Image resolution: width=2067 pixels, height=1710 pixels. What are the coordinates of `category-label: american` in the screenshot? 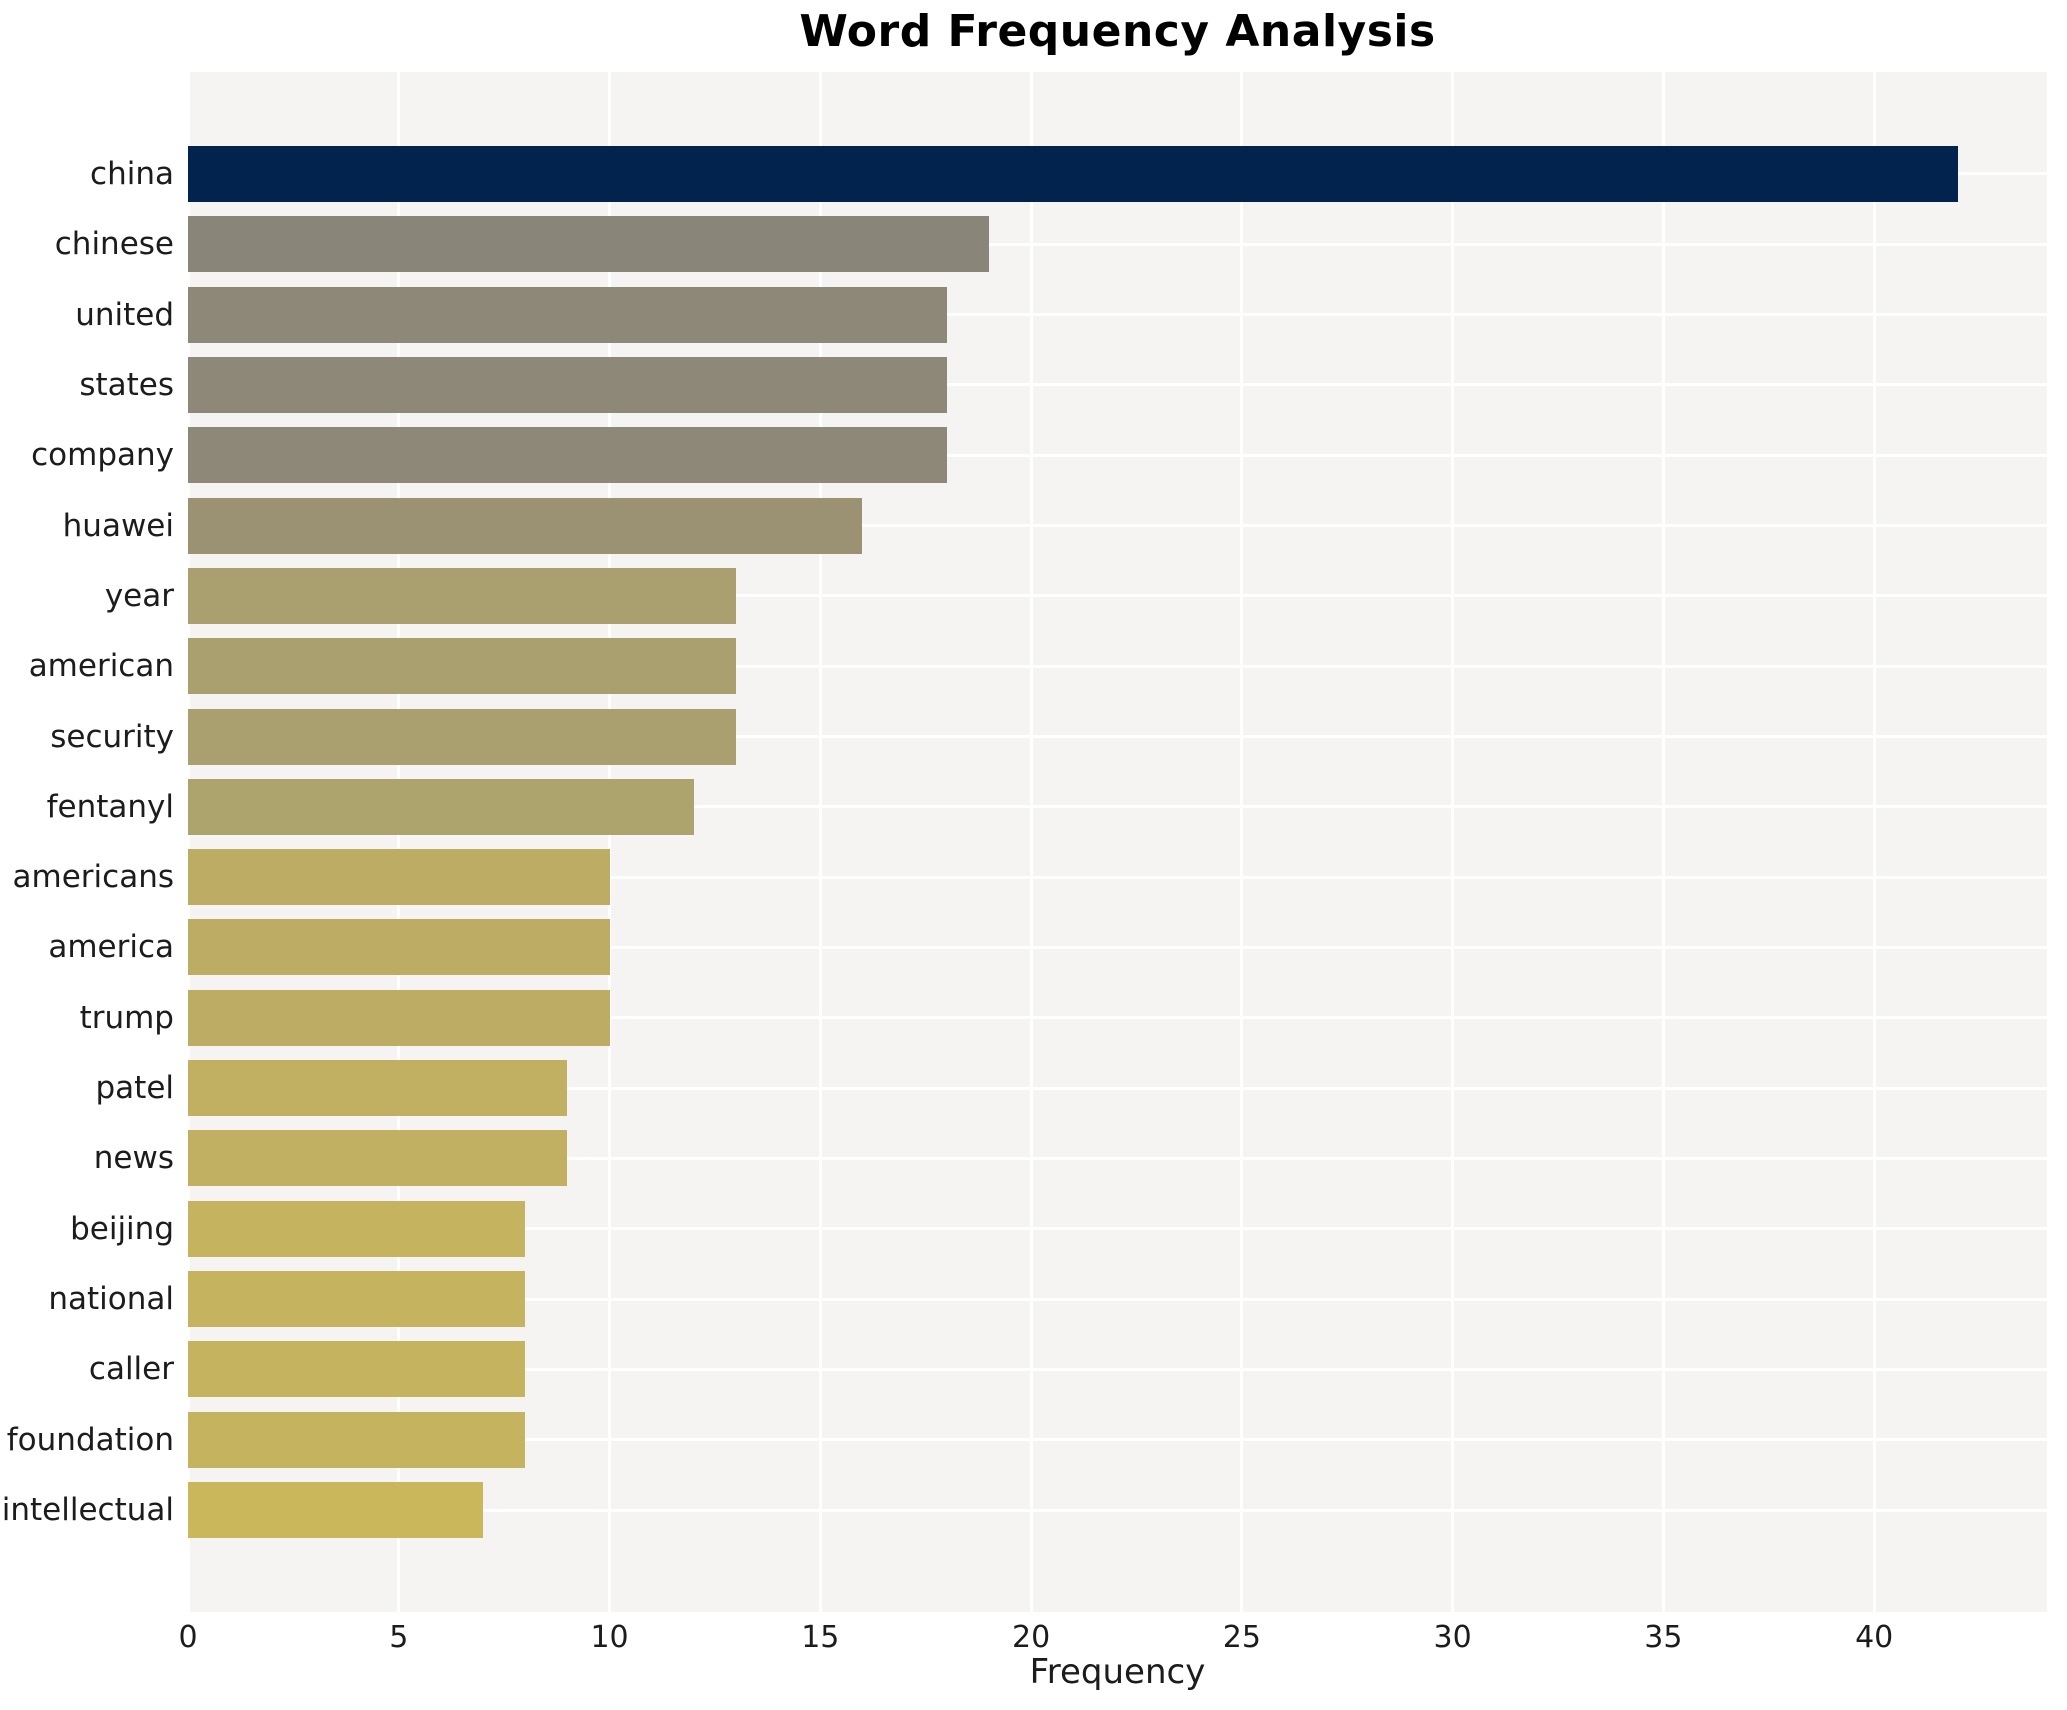 It's located at (101, 666).